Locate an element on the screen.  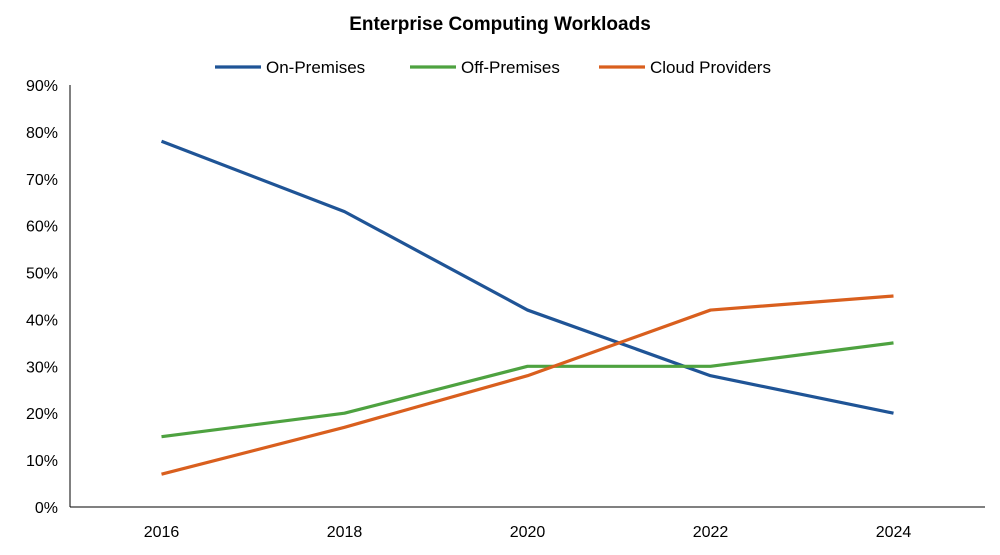
legend-label-off-premises: Off-Premises is located at coordinates (510, 67).